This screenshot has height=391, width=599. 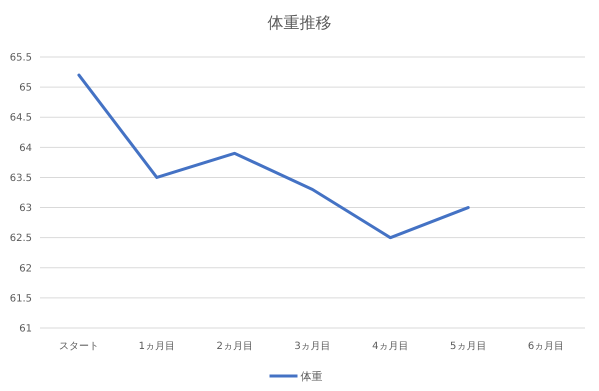 I want to click on x-tick-label: 1ヵ月目, so click(x=156, y=346).